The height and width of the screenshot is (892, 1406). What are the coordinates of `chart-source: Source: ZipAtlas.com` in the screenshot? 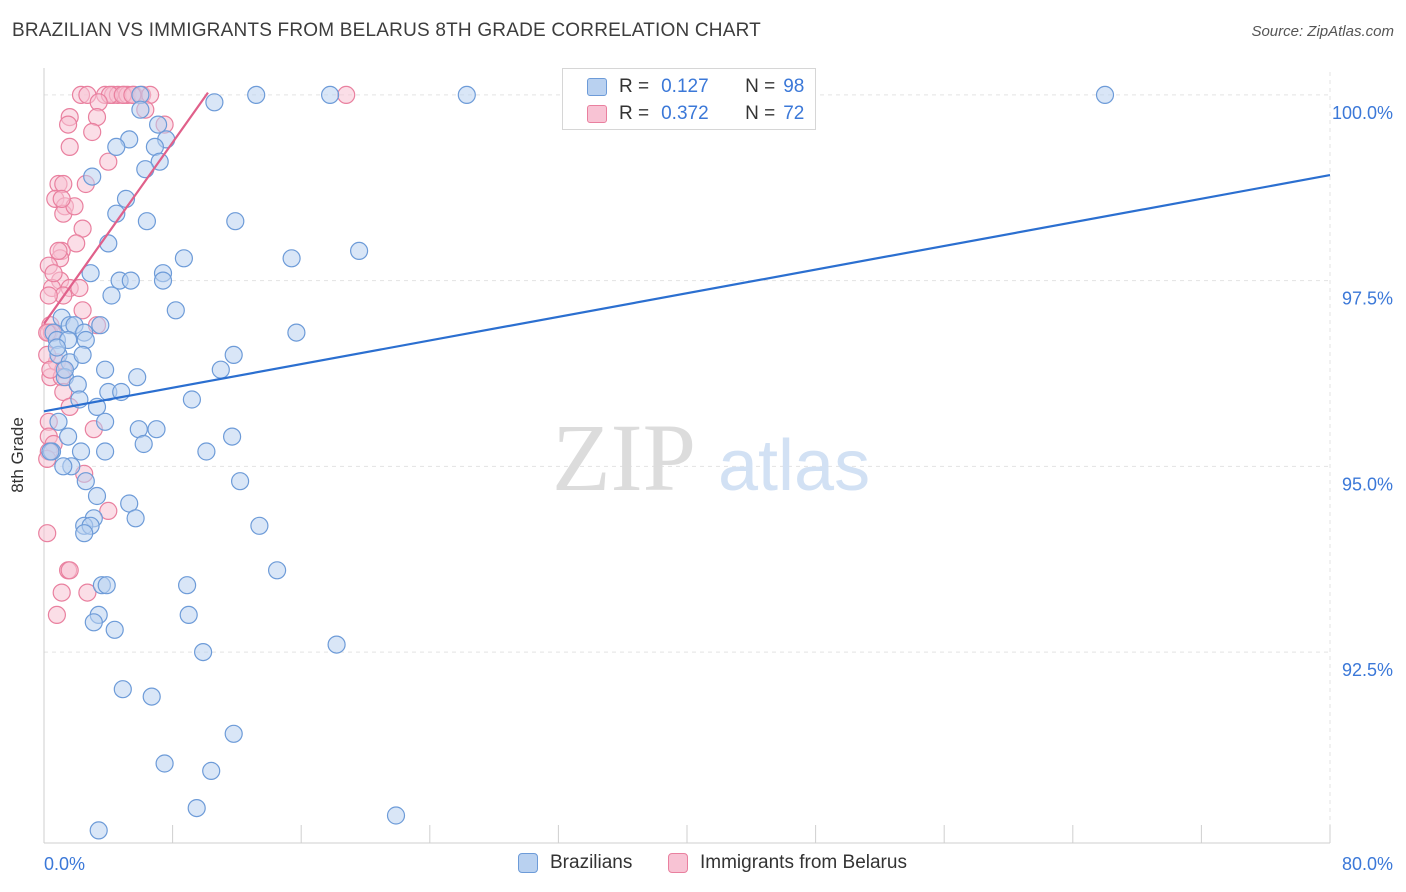 It's located at (1322, 31).